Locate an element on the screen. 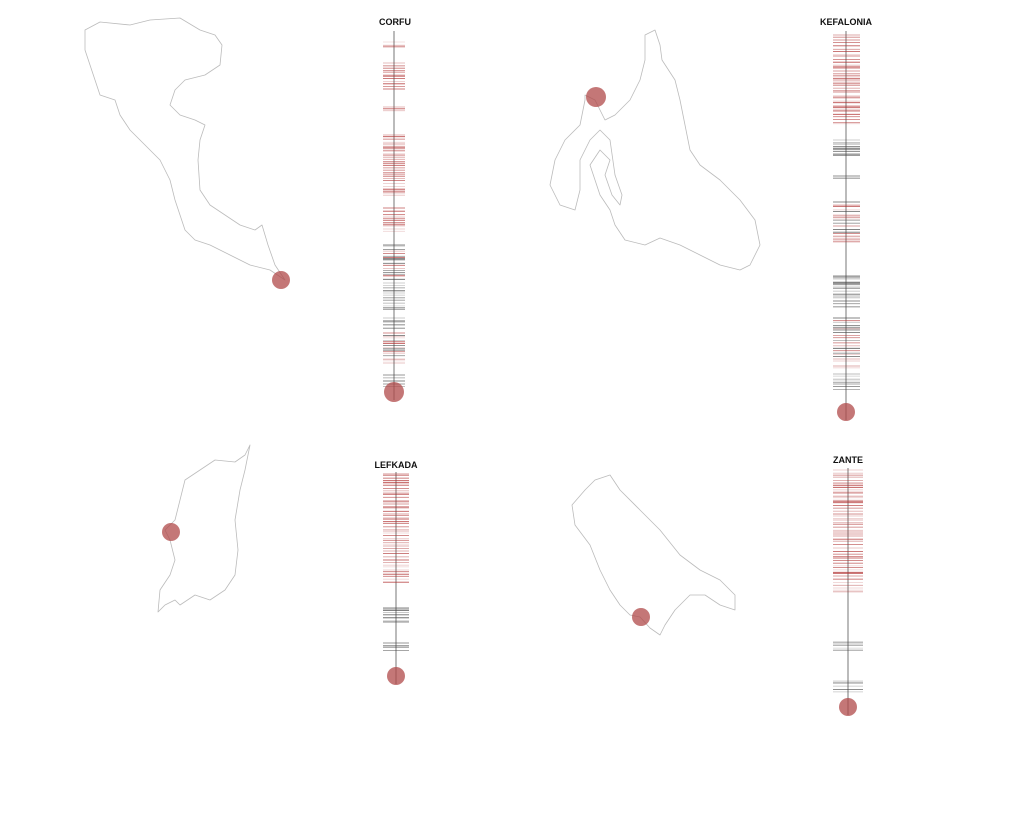 Image resolution: width=1024 pixels, height=821 pixels. panel-title: CORFU is located at coordinates (395, 22).